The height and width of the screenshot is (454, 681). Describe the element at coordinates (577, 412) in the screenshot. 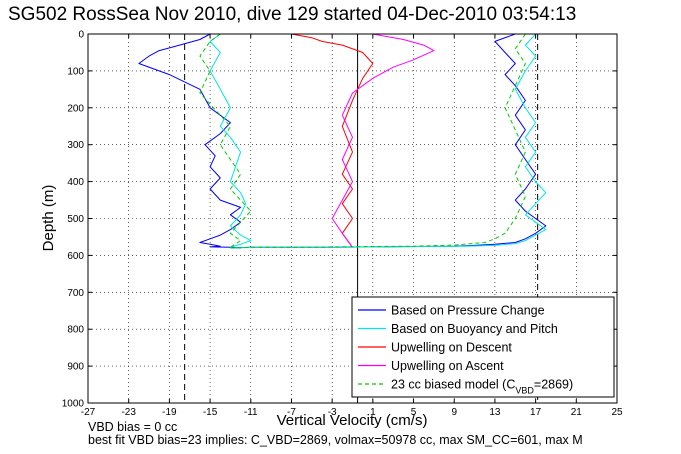

I see `x-tick-label: 21` at that location.